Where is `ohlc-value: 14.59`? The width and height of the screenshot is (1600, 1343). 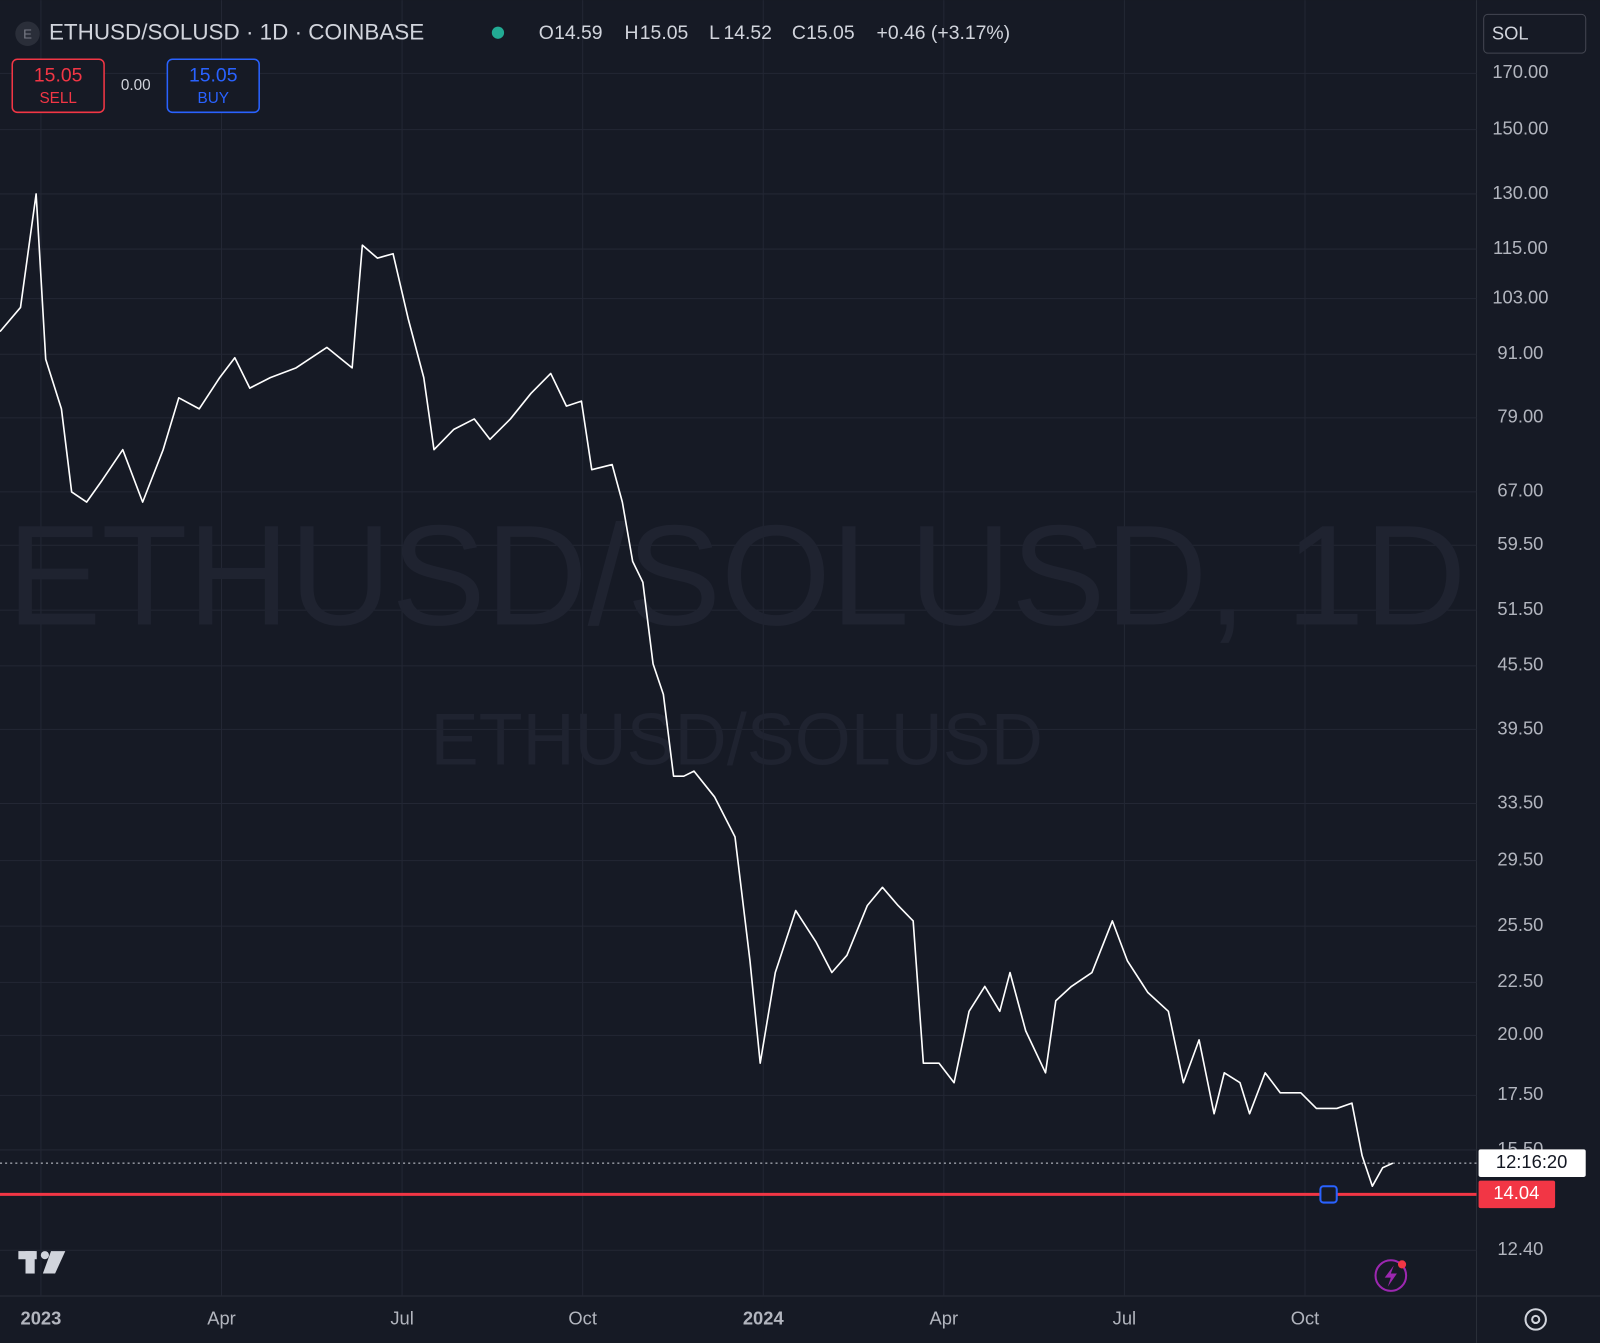
ohlc-value: 14.59 is located at coordinates (578, 33).